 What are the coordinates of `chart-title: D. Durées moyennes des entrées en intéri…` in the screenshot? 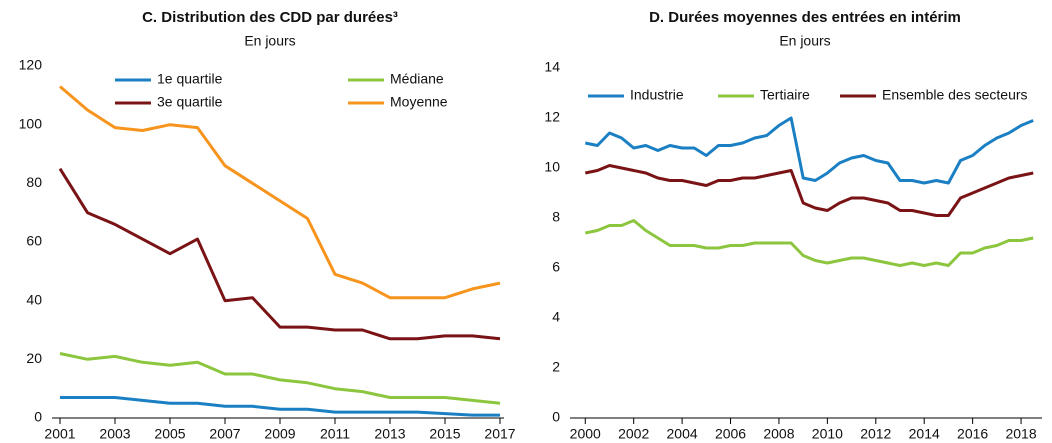 It's located at (805, 17).